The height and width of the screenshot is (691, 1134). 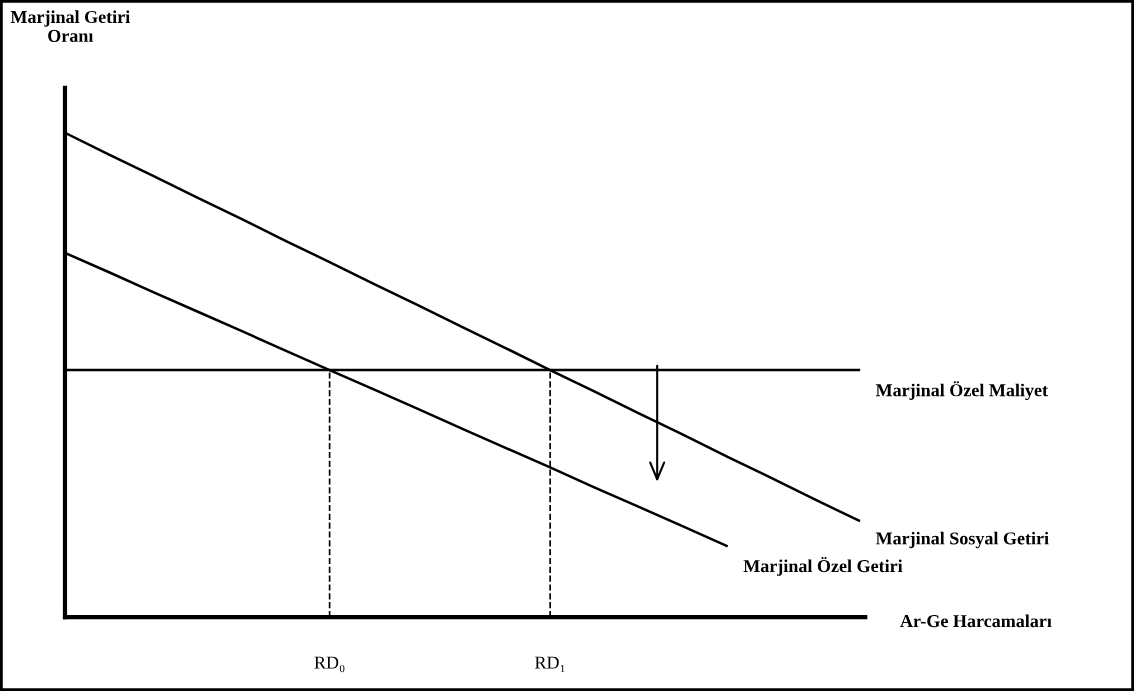 What do you see at coordinates (961, 391) in the screenshot?
I see `series-label: Marjinal Özel Maliyet` at bounding box center [961, 391].